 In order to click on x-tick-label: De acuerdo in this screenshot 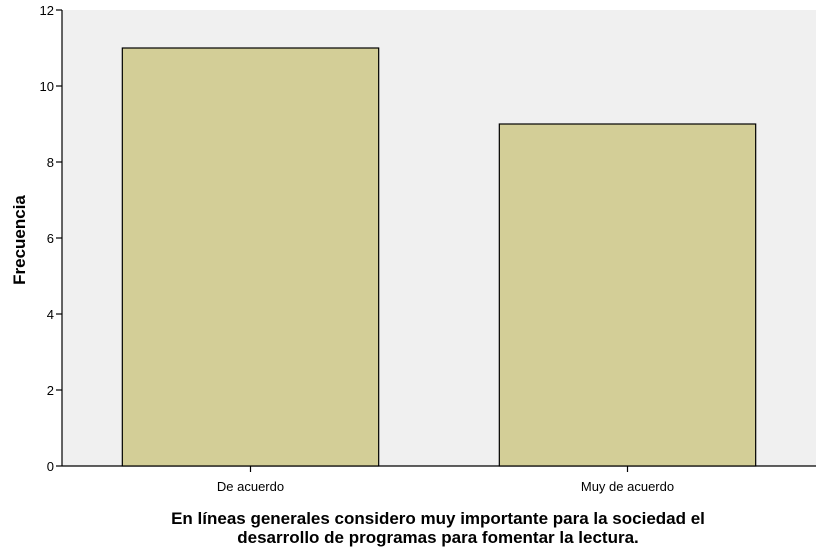, I will do `click(250, 486)`.